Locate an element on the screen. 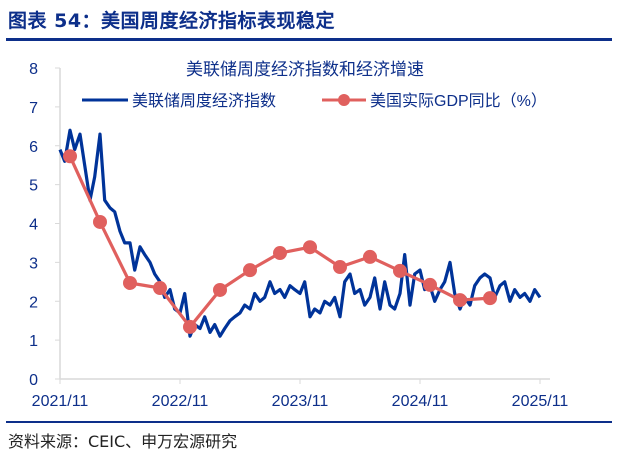  y-tick-label: 4 is located at coordinates (33, 225).